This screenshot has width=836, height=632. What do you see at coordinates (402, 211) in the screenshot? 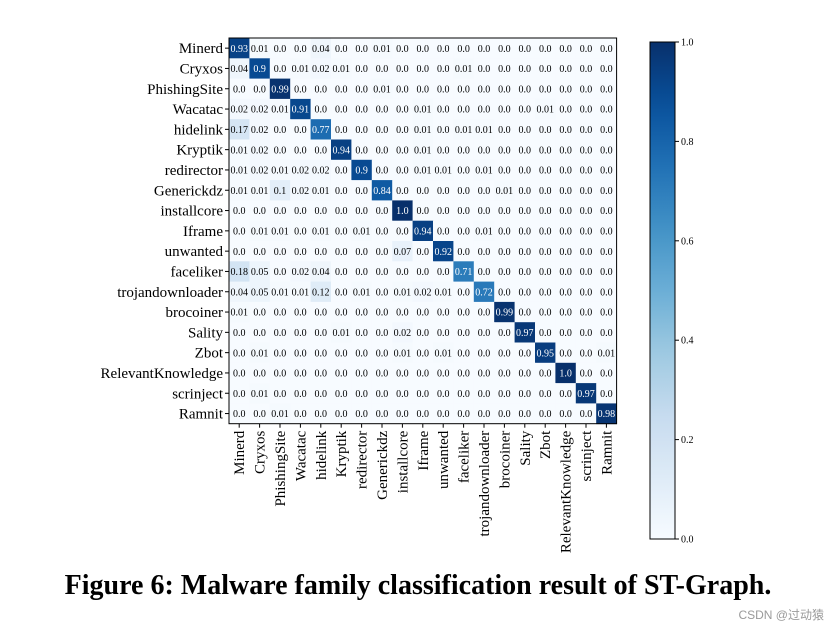
I see `cell-value-label: 1.0` at bounding box center [402, 211].